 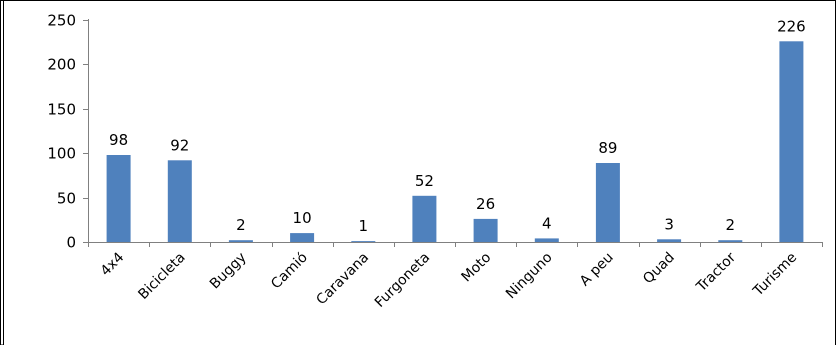 I want to click on data-label: 26, so click(x=485, y=204).